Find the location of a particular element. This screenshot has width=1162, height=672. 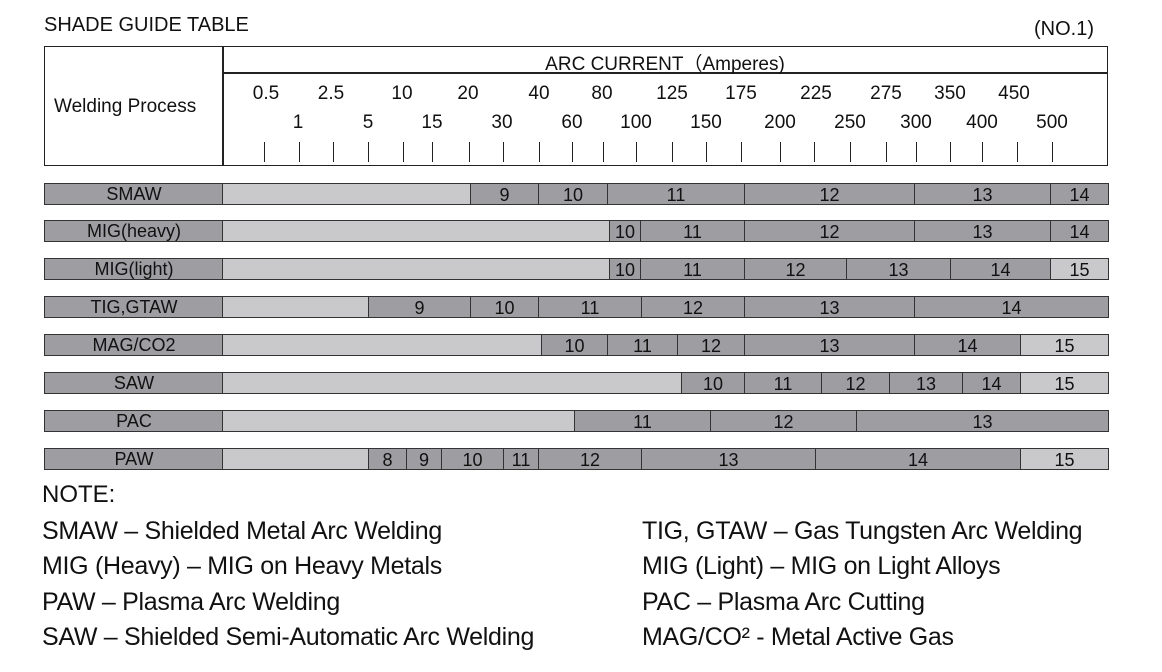

process-label: PAC is located at coordinates (134, 421).